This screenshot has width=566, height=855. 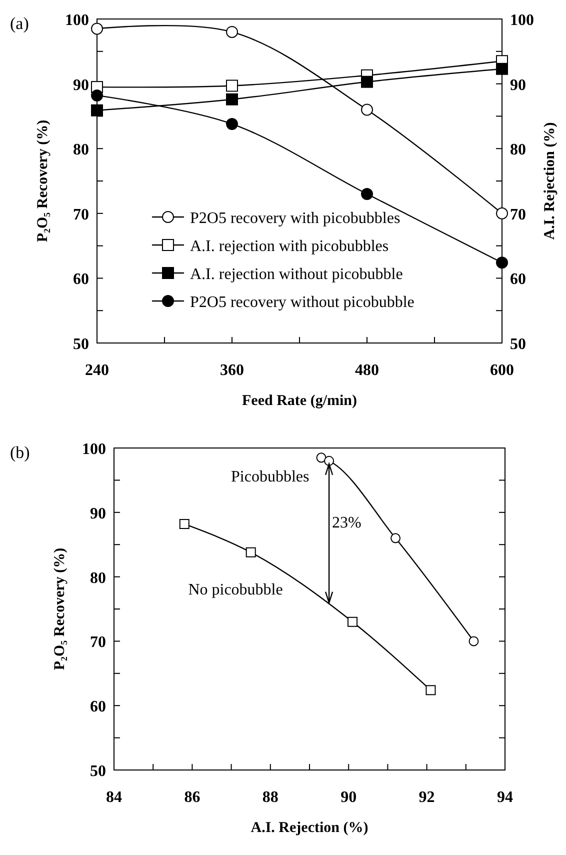 I want to click on chart-title: (a), so click(x=19, y=23).